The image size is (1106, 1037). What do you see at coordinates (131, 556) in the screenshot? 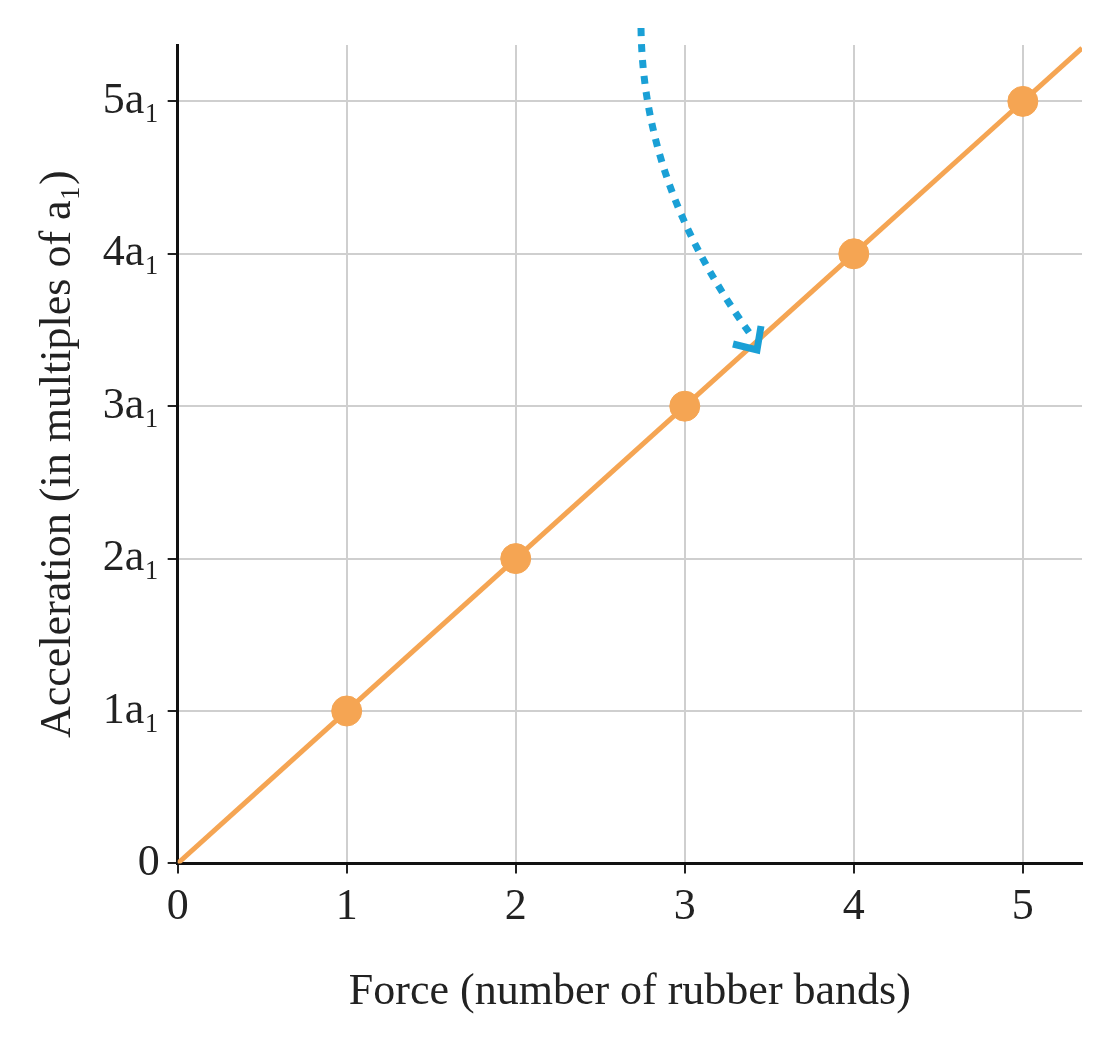
I see `y-tick-label: 2a₁` at bounding box center [131, 556].